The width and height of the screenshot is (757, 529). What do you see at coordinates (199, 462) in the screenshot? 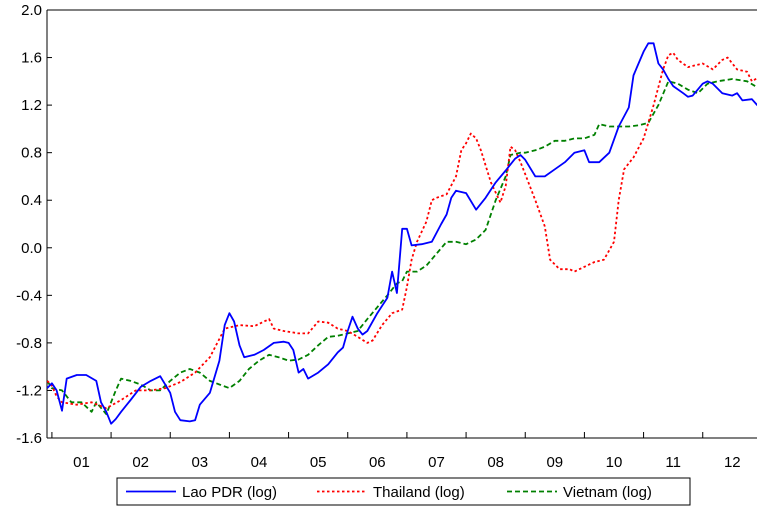
I see `x-tick-label: 03` at bounding box center [199, 462].